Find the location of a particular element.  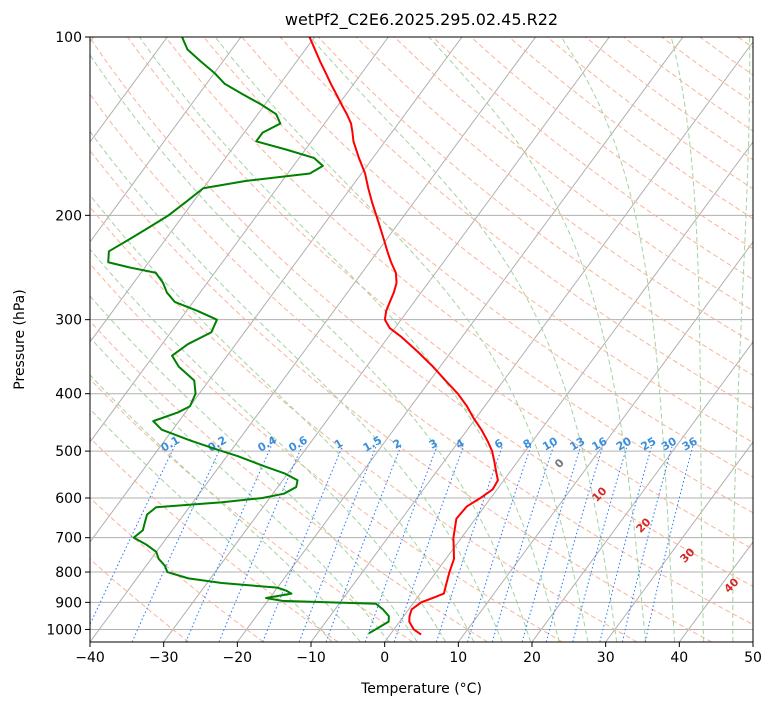

x-tick-label: −40 is located at coordinates (90, 658).